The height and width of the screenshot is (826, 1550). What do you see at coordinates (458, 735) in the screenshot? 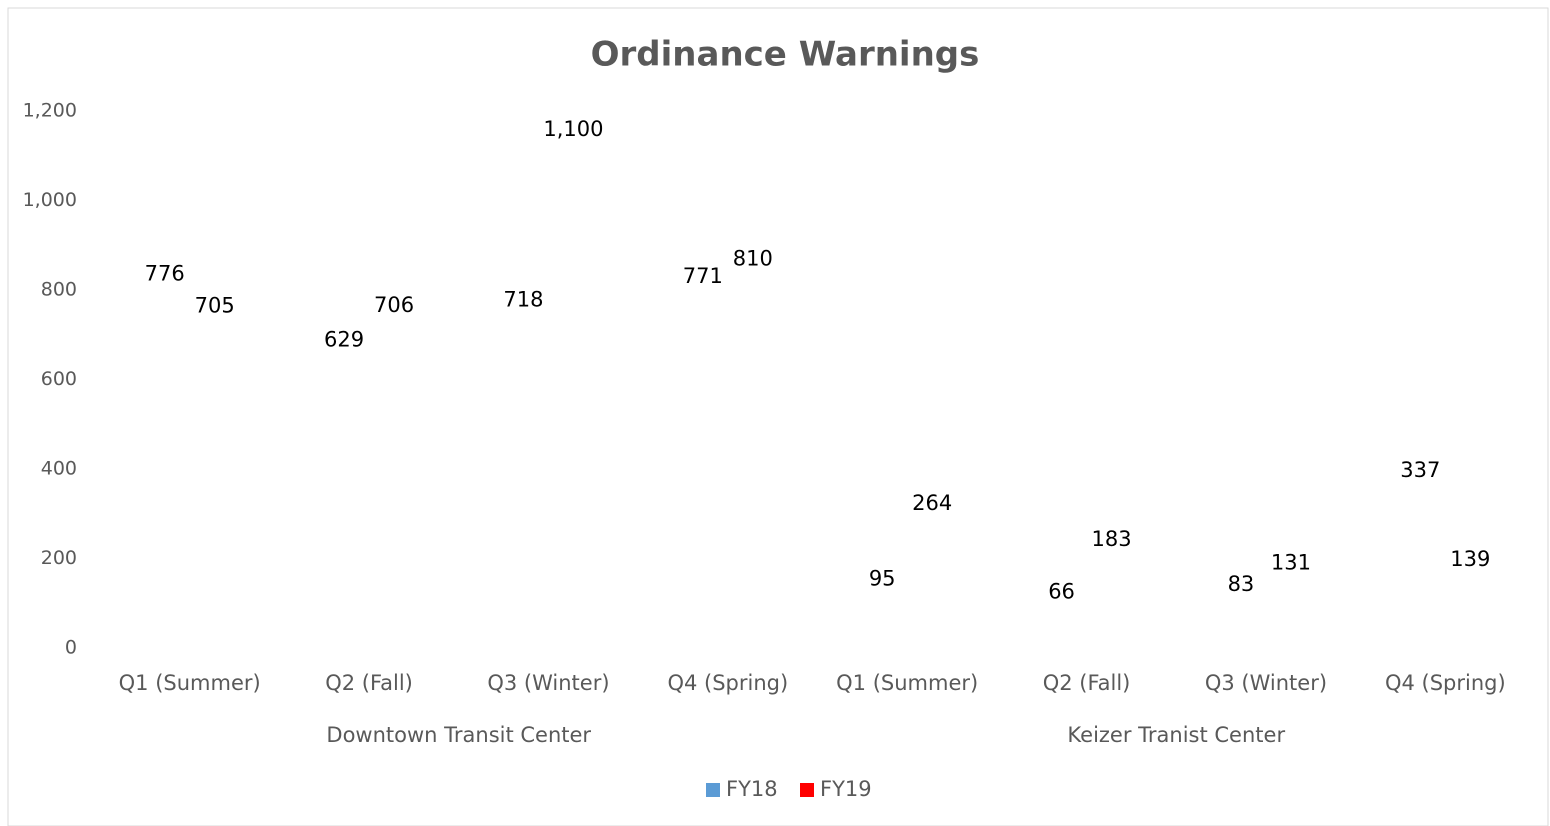
I see `group-label: Downtown Transit Center` at bounding box center [458, 735].